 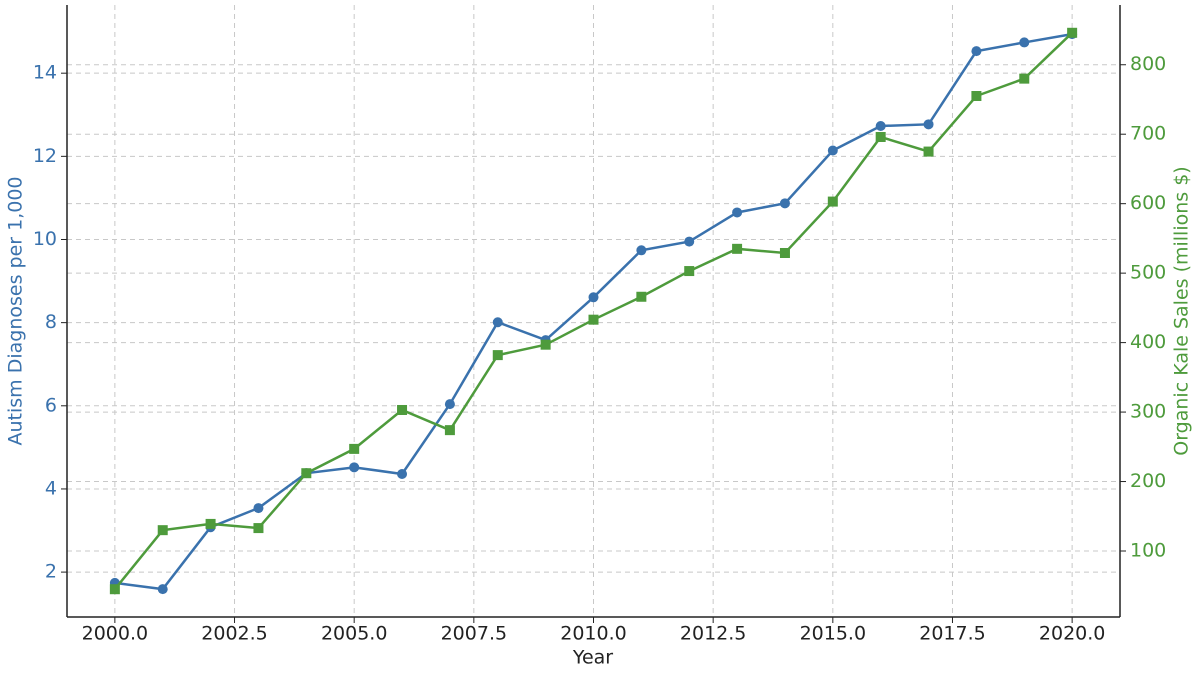 I want to click on x-tick-label: 2017.5, so click(x=952, y=634).